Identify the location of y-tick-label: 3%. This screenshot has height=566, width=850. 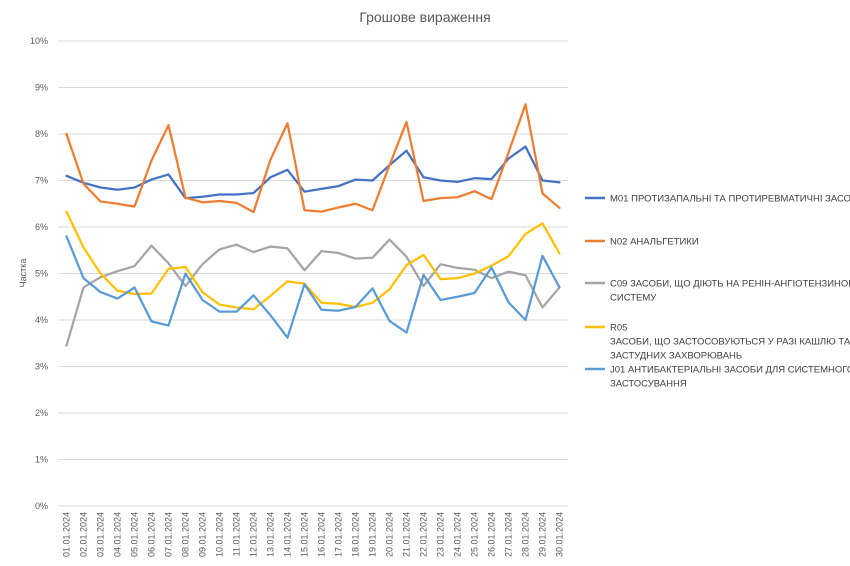
(41, 367).